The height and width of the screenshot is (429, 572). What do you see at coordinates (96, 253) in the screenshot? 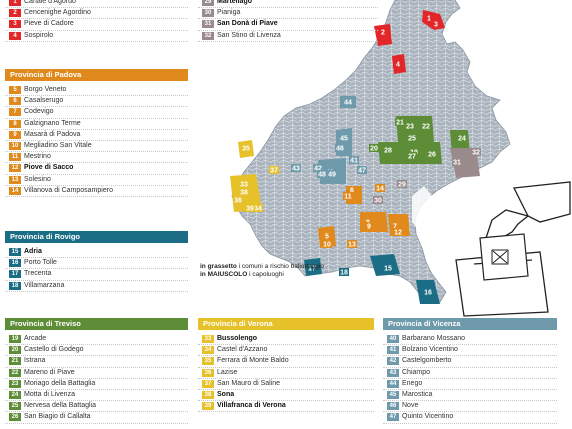
I see `list-item: 15 Adria` at bounding box center [96, 253].